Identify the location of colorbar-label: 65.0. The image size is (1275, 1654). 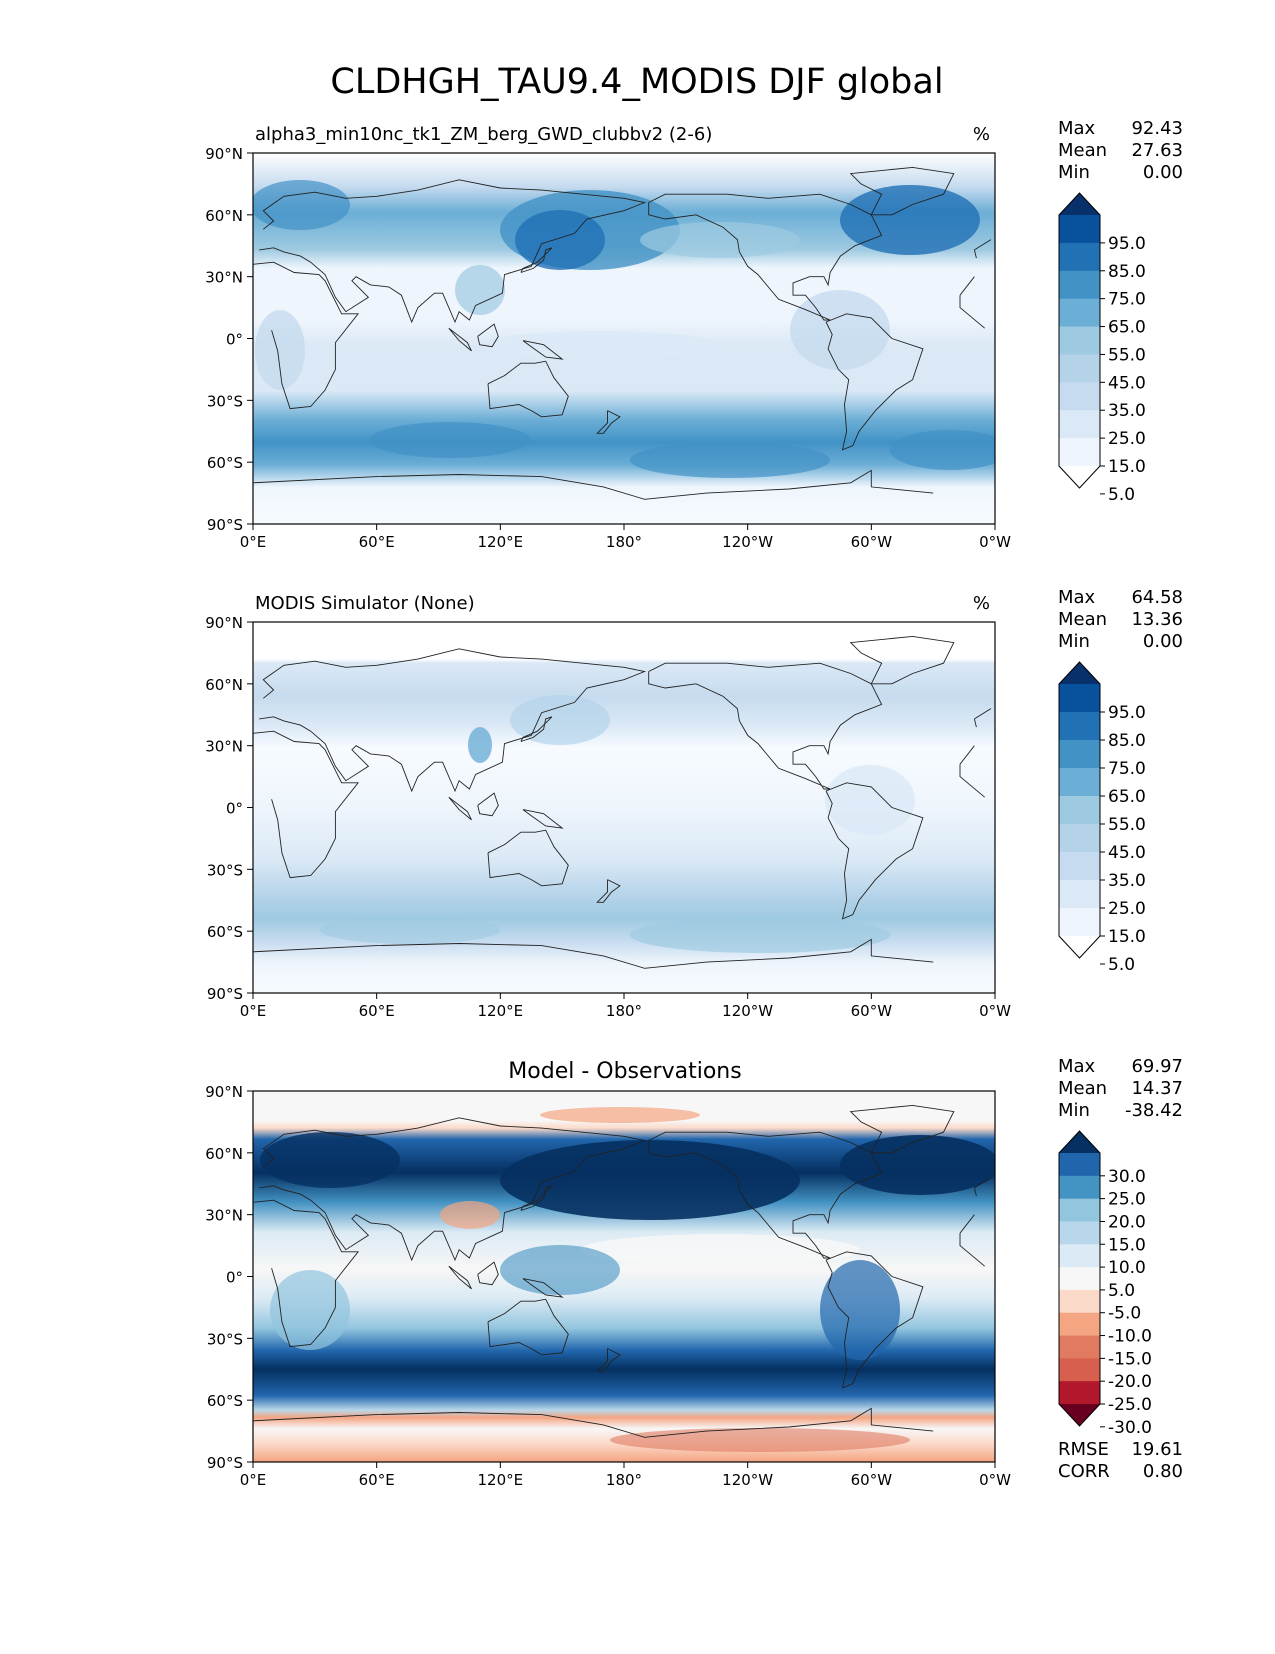
(1127, 797).